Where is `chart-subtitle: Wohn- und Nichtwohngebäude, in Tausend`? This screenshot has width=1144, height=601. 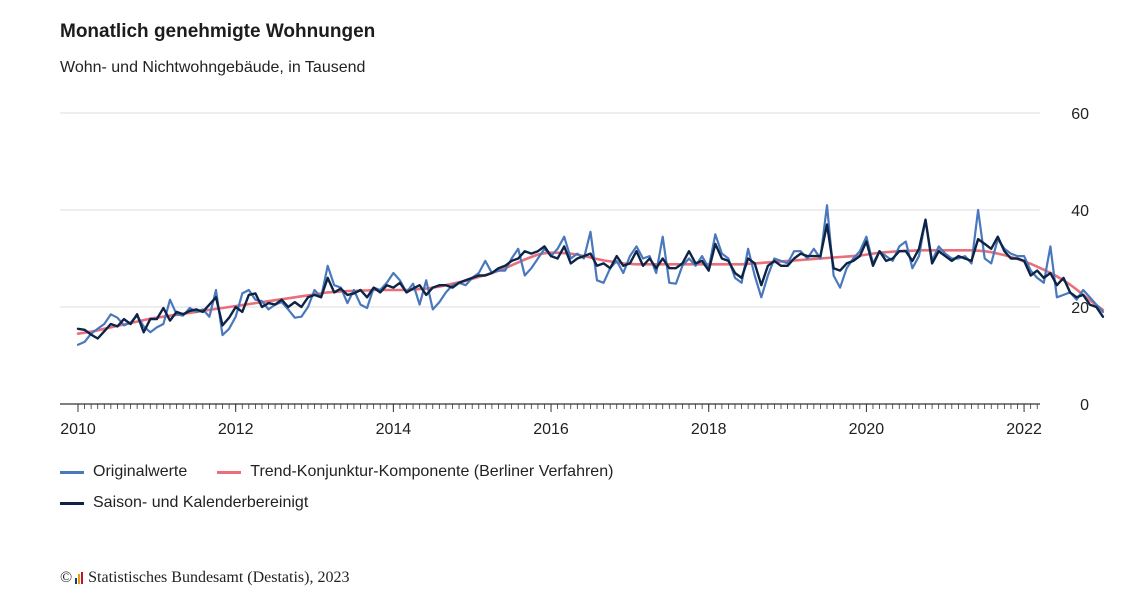
chart-subtitle: Wohn- und Nichtwohngebäude, in Tausend is located at coordinates (213, 67).